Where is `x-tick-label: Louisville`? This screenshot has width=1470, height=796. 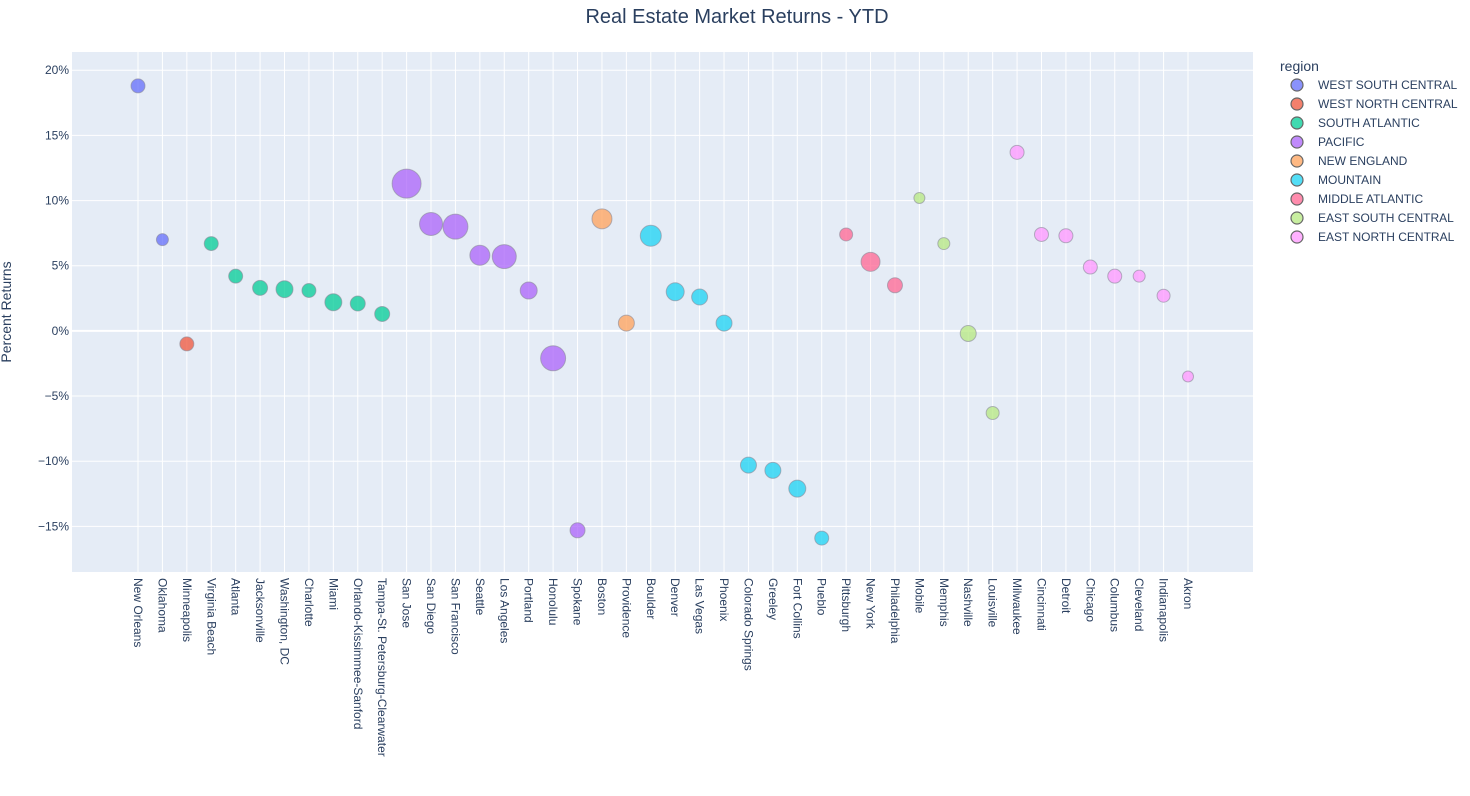 x-tick-label: Louisville is located at coordinates (993, 603).